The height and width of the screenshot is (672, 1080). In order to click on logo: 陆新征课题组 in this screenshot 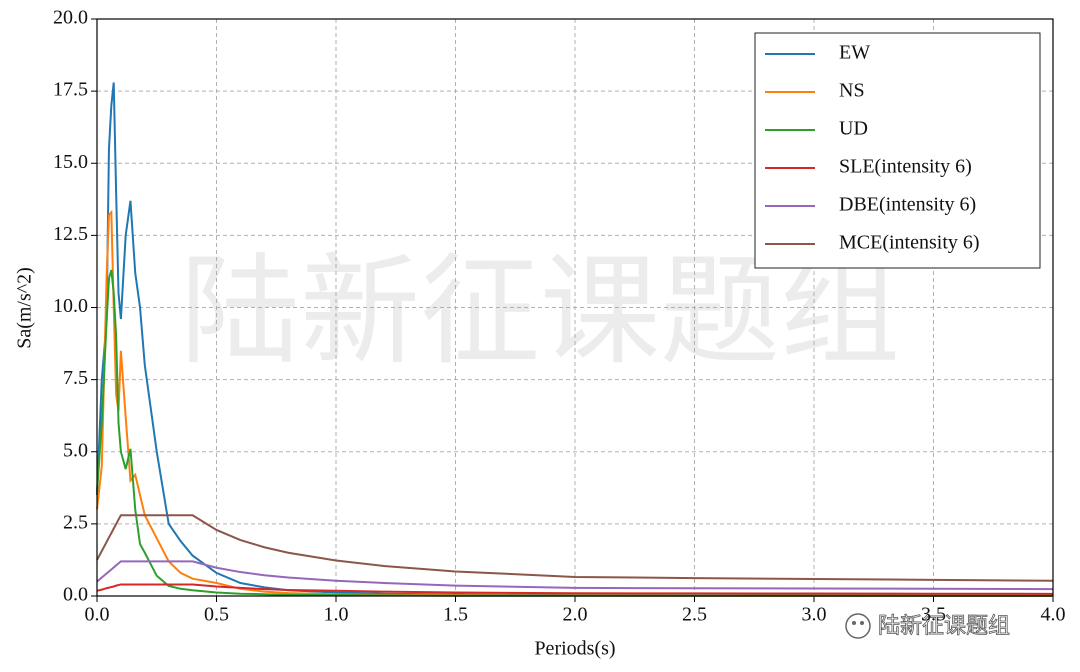, I will do `click(927, 626)`.